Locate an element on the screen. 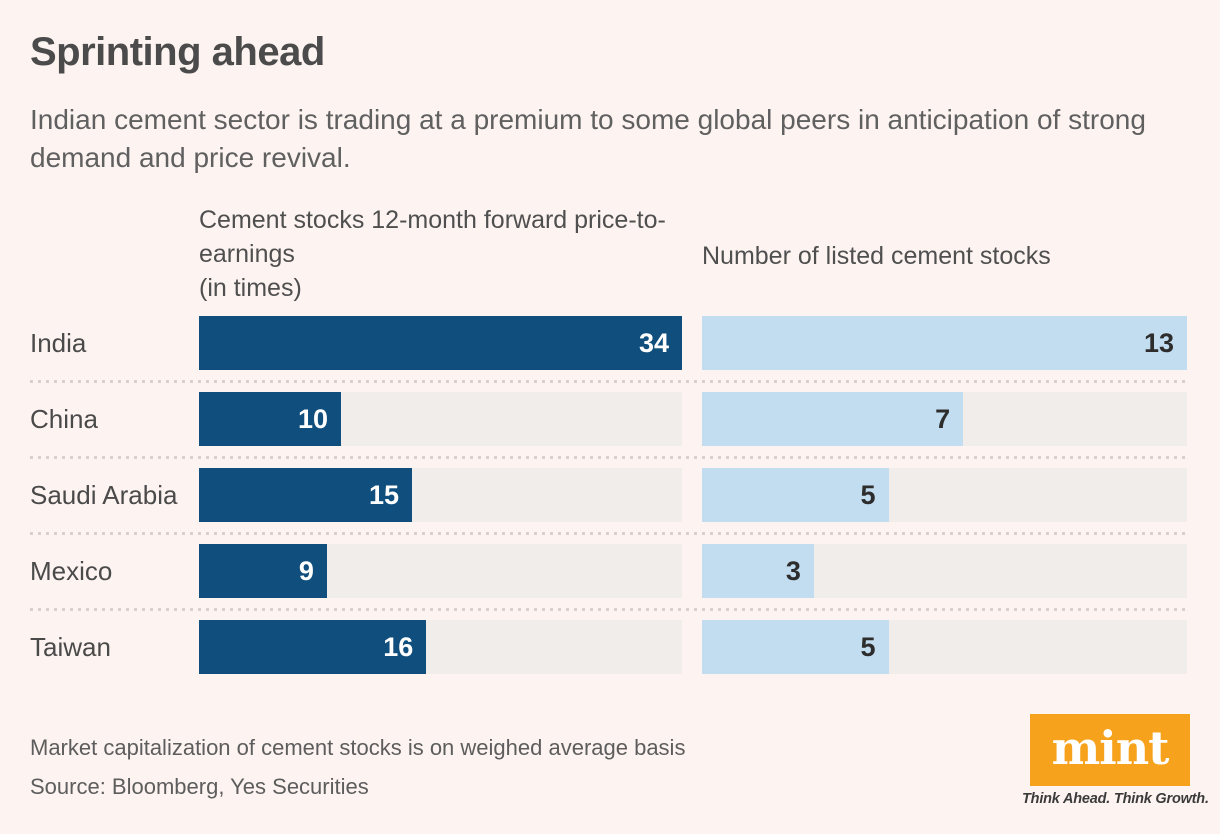 This screenshot has width=1220, height=834. count-bar: 3 is located at coordinates (758, 571).